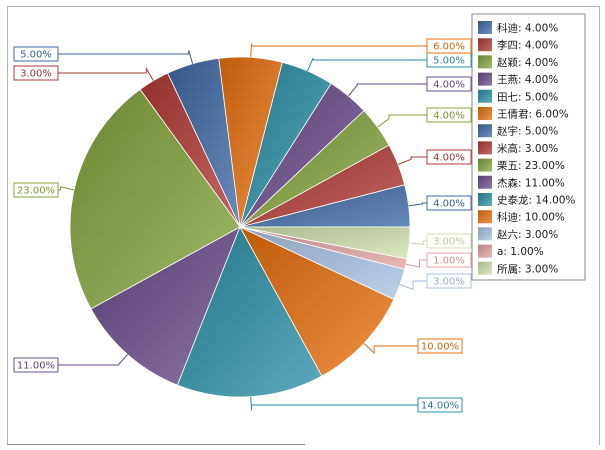  What do you see at coordinates (536, 200) in the screenshot?
I see `legend-label: 史泰龙: 14.00%` at bounding box center [536, 200].